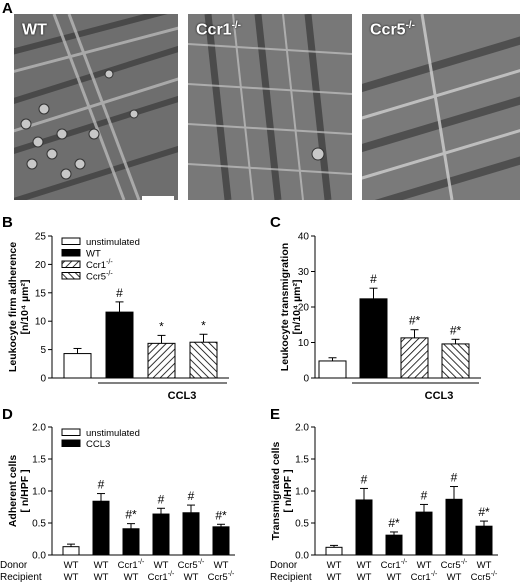 Image resolution: width=520 pixels, height=586 pixels. I want to click on chart-d-legend-label: CCL3, so click(98, 444).